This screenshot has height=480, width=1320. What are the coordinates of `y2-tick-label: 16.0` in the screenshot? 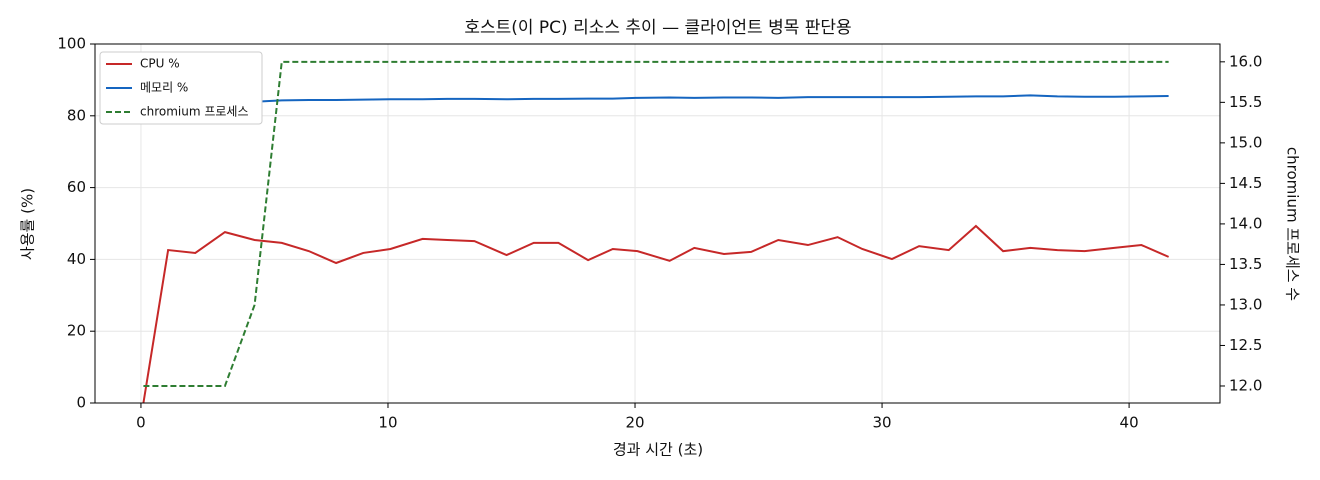 It's located at (1245, 61).